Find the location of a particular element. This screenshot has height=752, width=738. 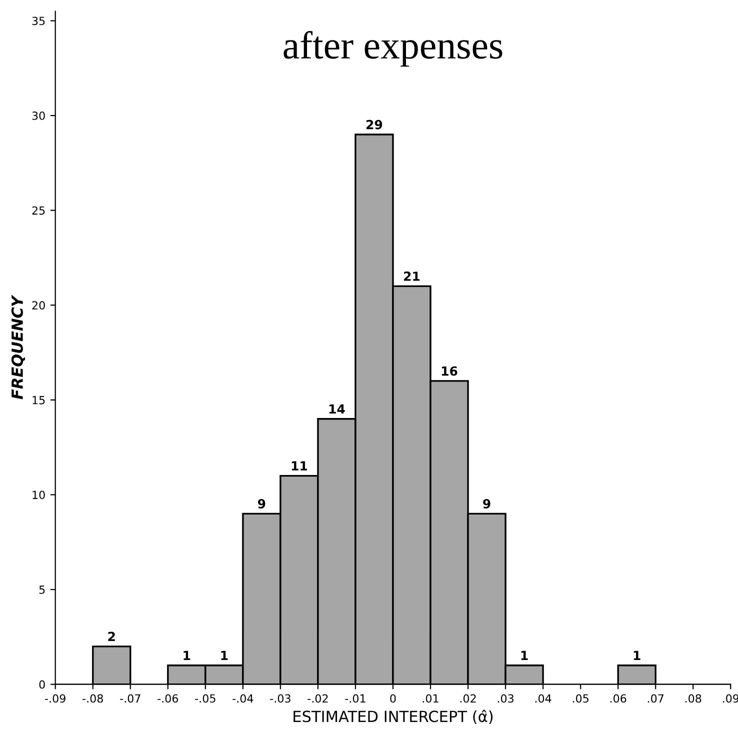

data-label: 11 is located at coordinates (300, 465).